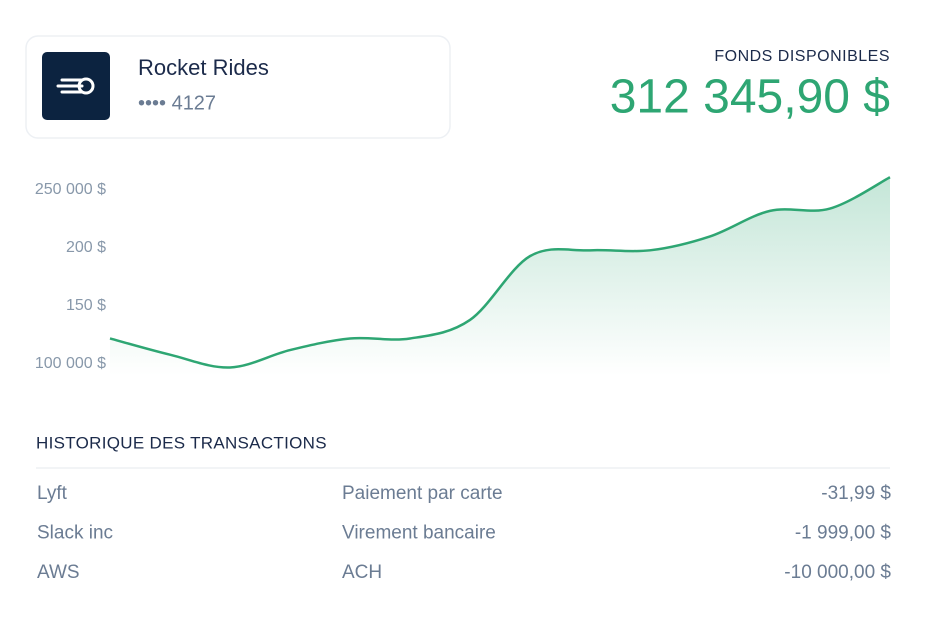  Describe the element at coordinates (177, 103) in the screenshot. I see `account-number: •••• 4127` at that location.